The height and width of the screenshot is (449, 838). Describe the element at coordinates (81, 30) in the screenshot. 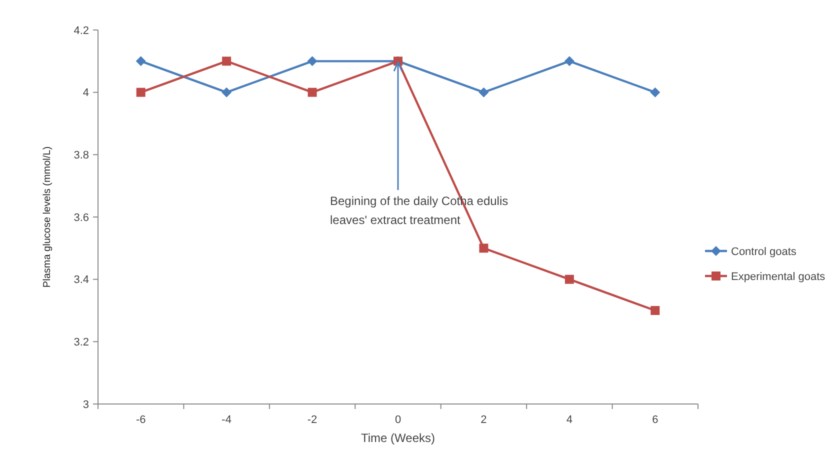

I see `y-tick-label: 4.2` at that location.